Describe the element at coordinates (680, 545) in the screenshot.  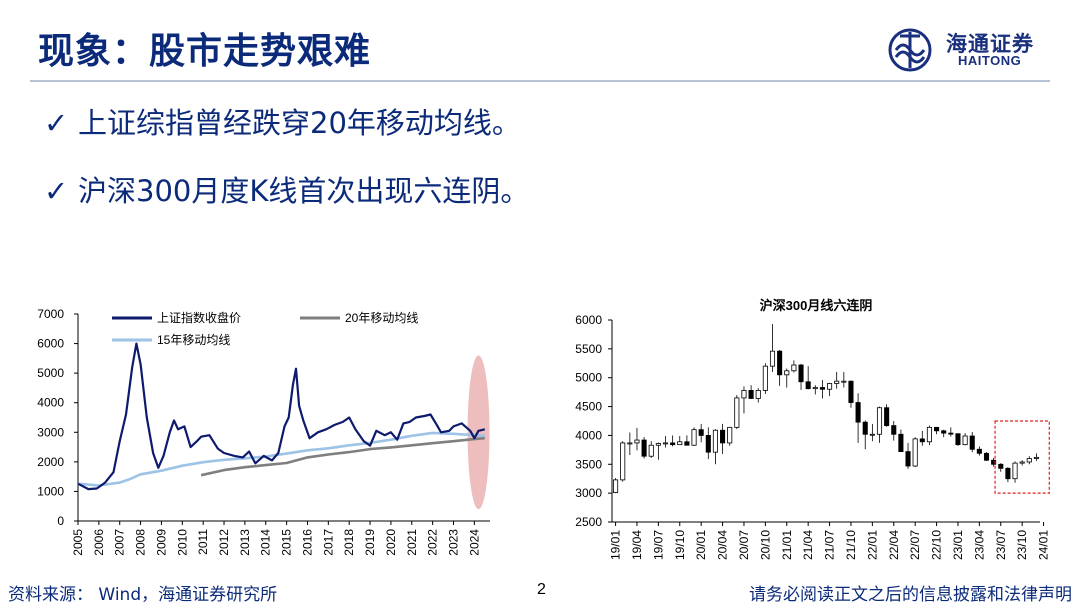
I see `x-tick-label: 19/10` at that location.